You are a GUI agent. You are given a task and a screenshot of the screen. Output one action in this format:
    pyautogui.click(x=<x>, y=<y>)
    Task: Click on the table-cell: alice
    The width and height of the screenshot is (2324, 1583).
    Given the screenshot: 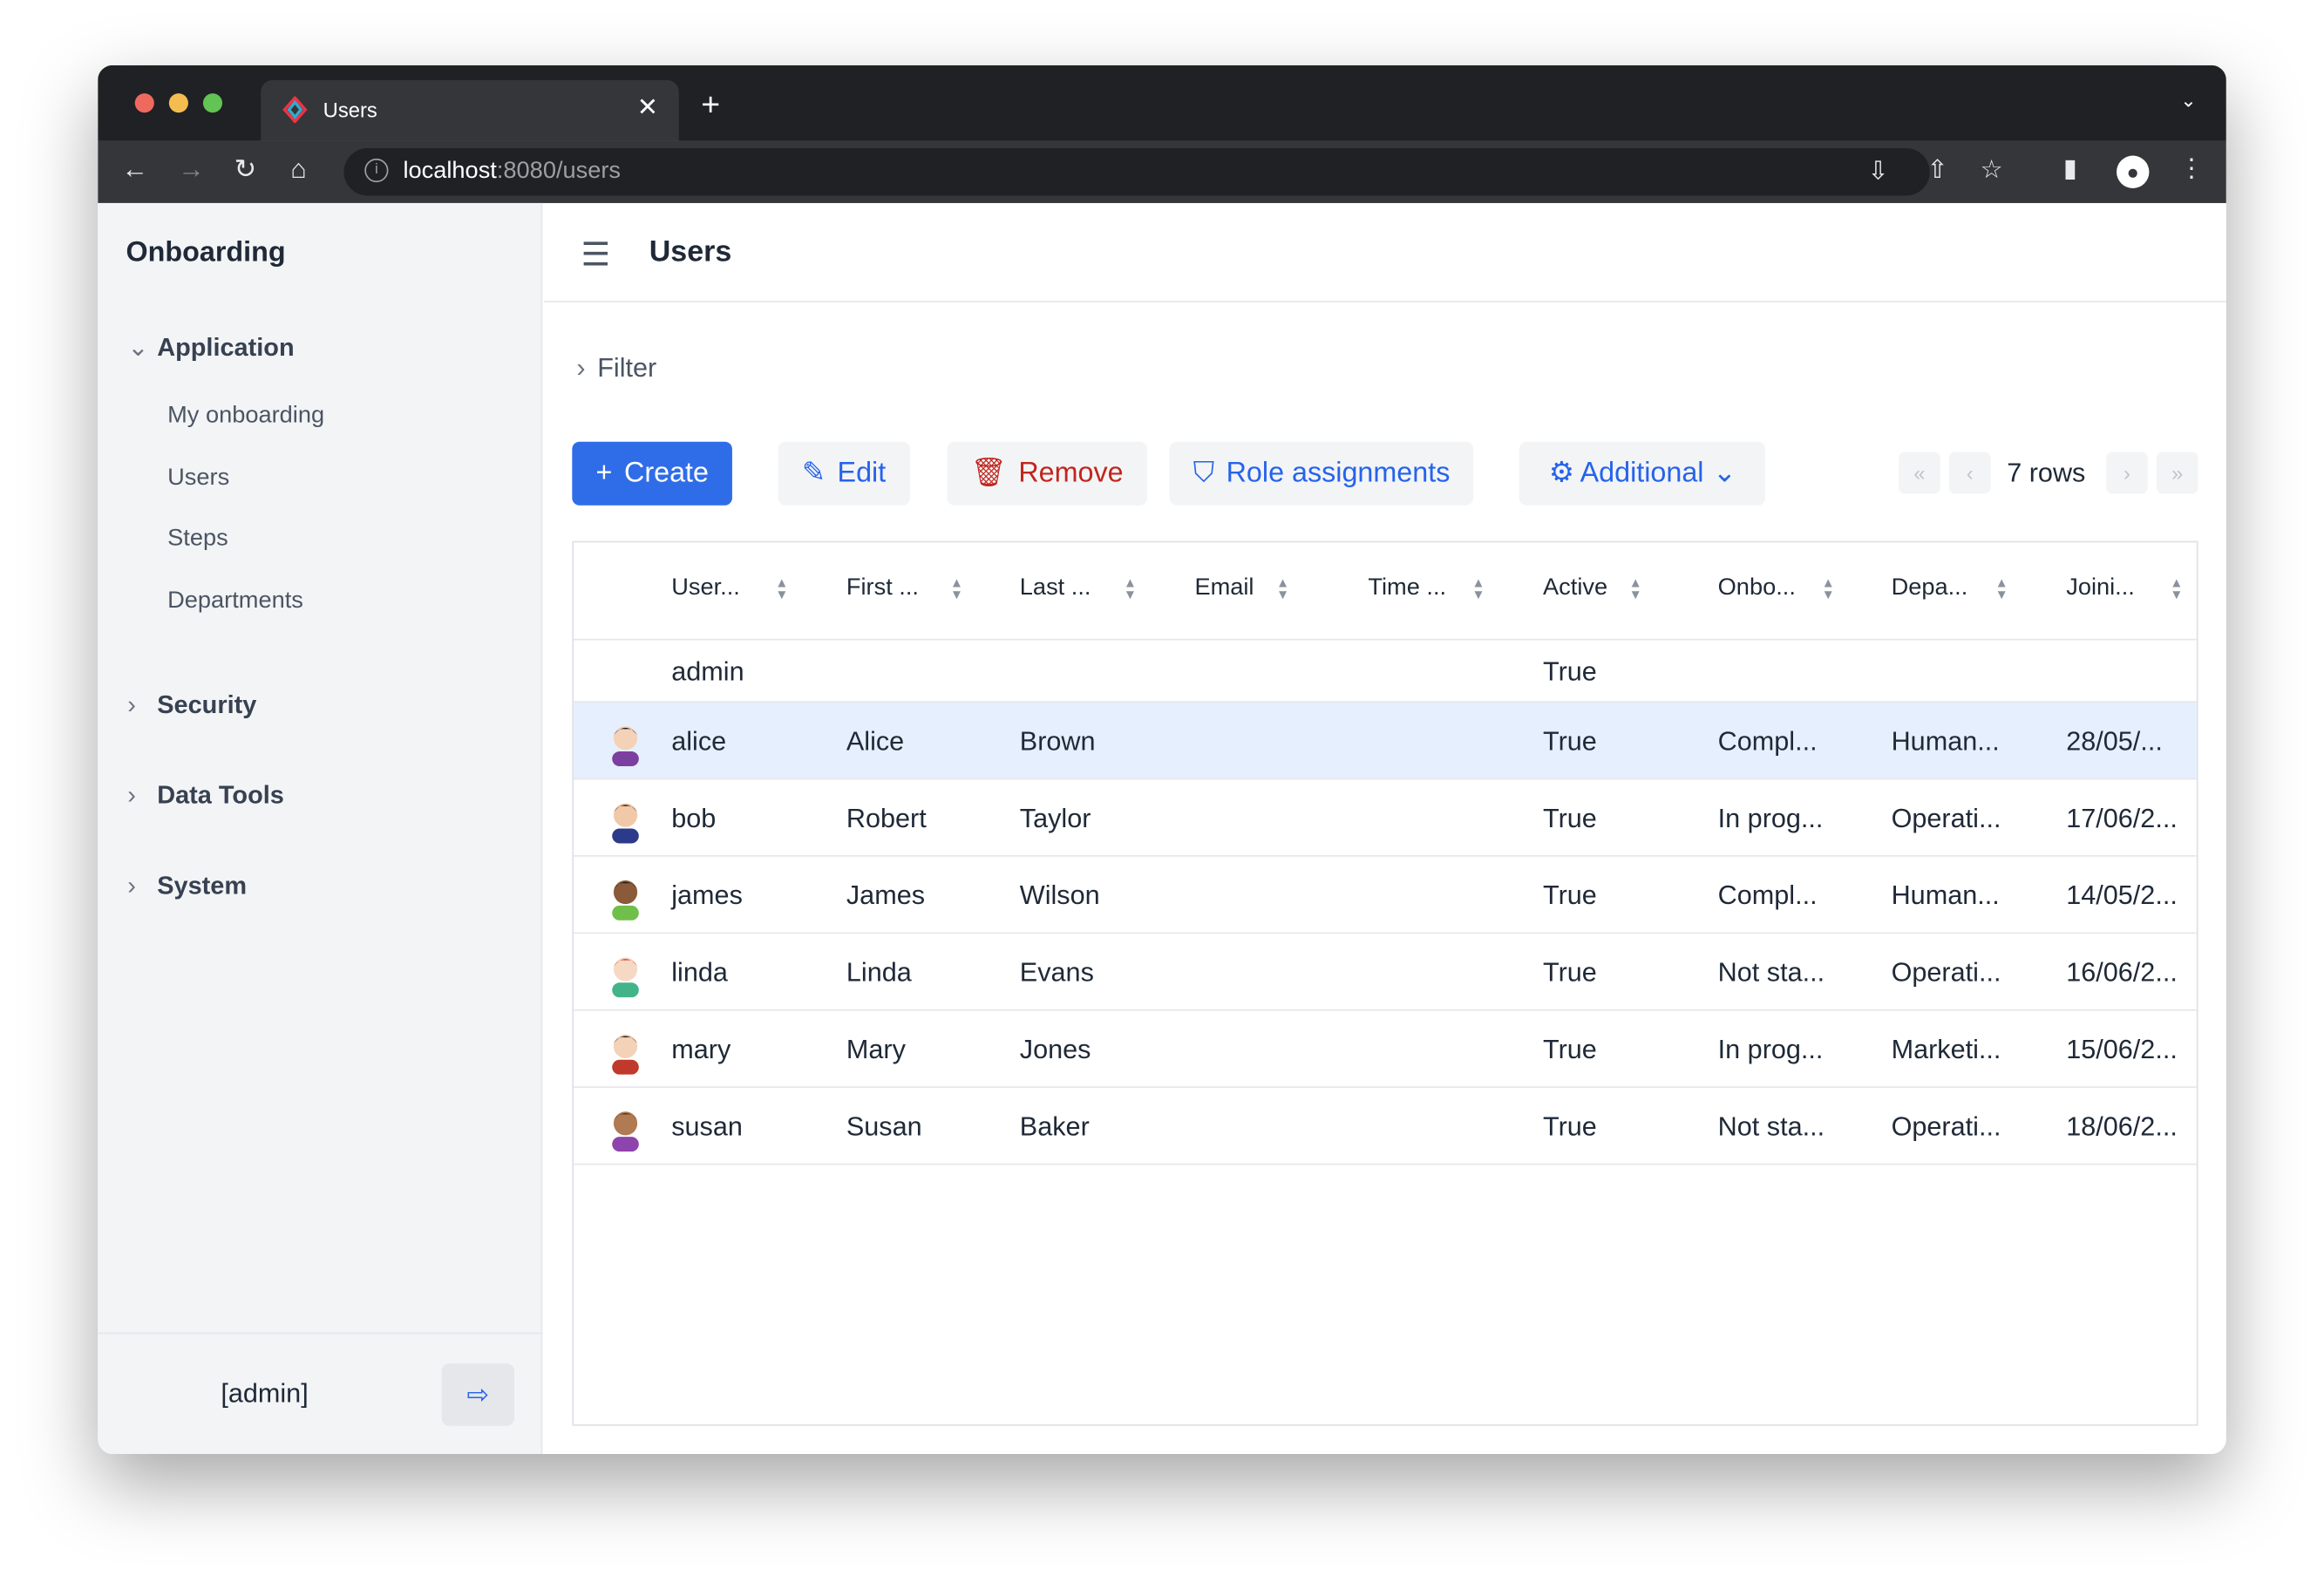 What is the action you would take?
    pyautogui.click(x=699, y=742)
    